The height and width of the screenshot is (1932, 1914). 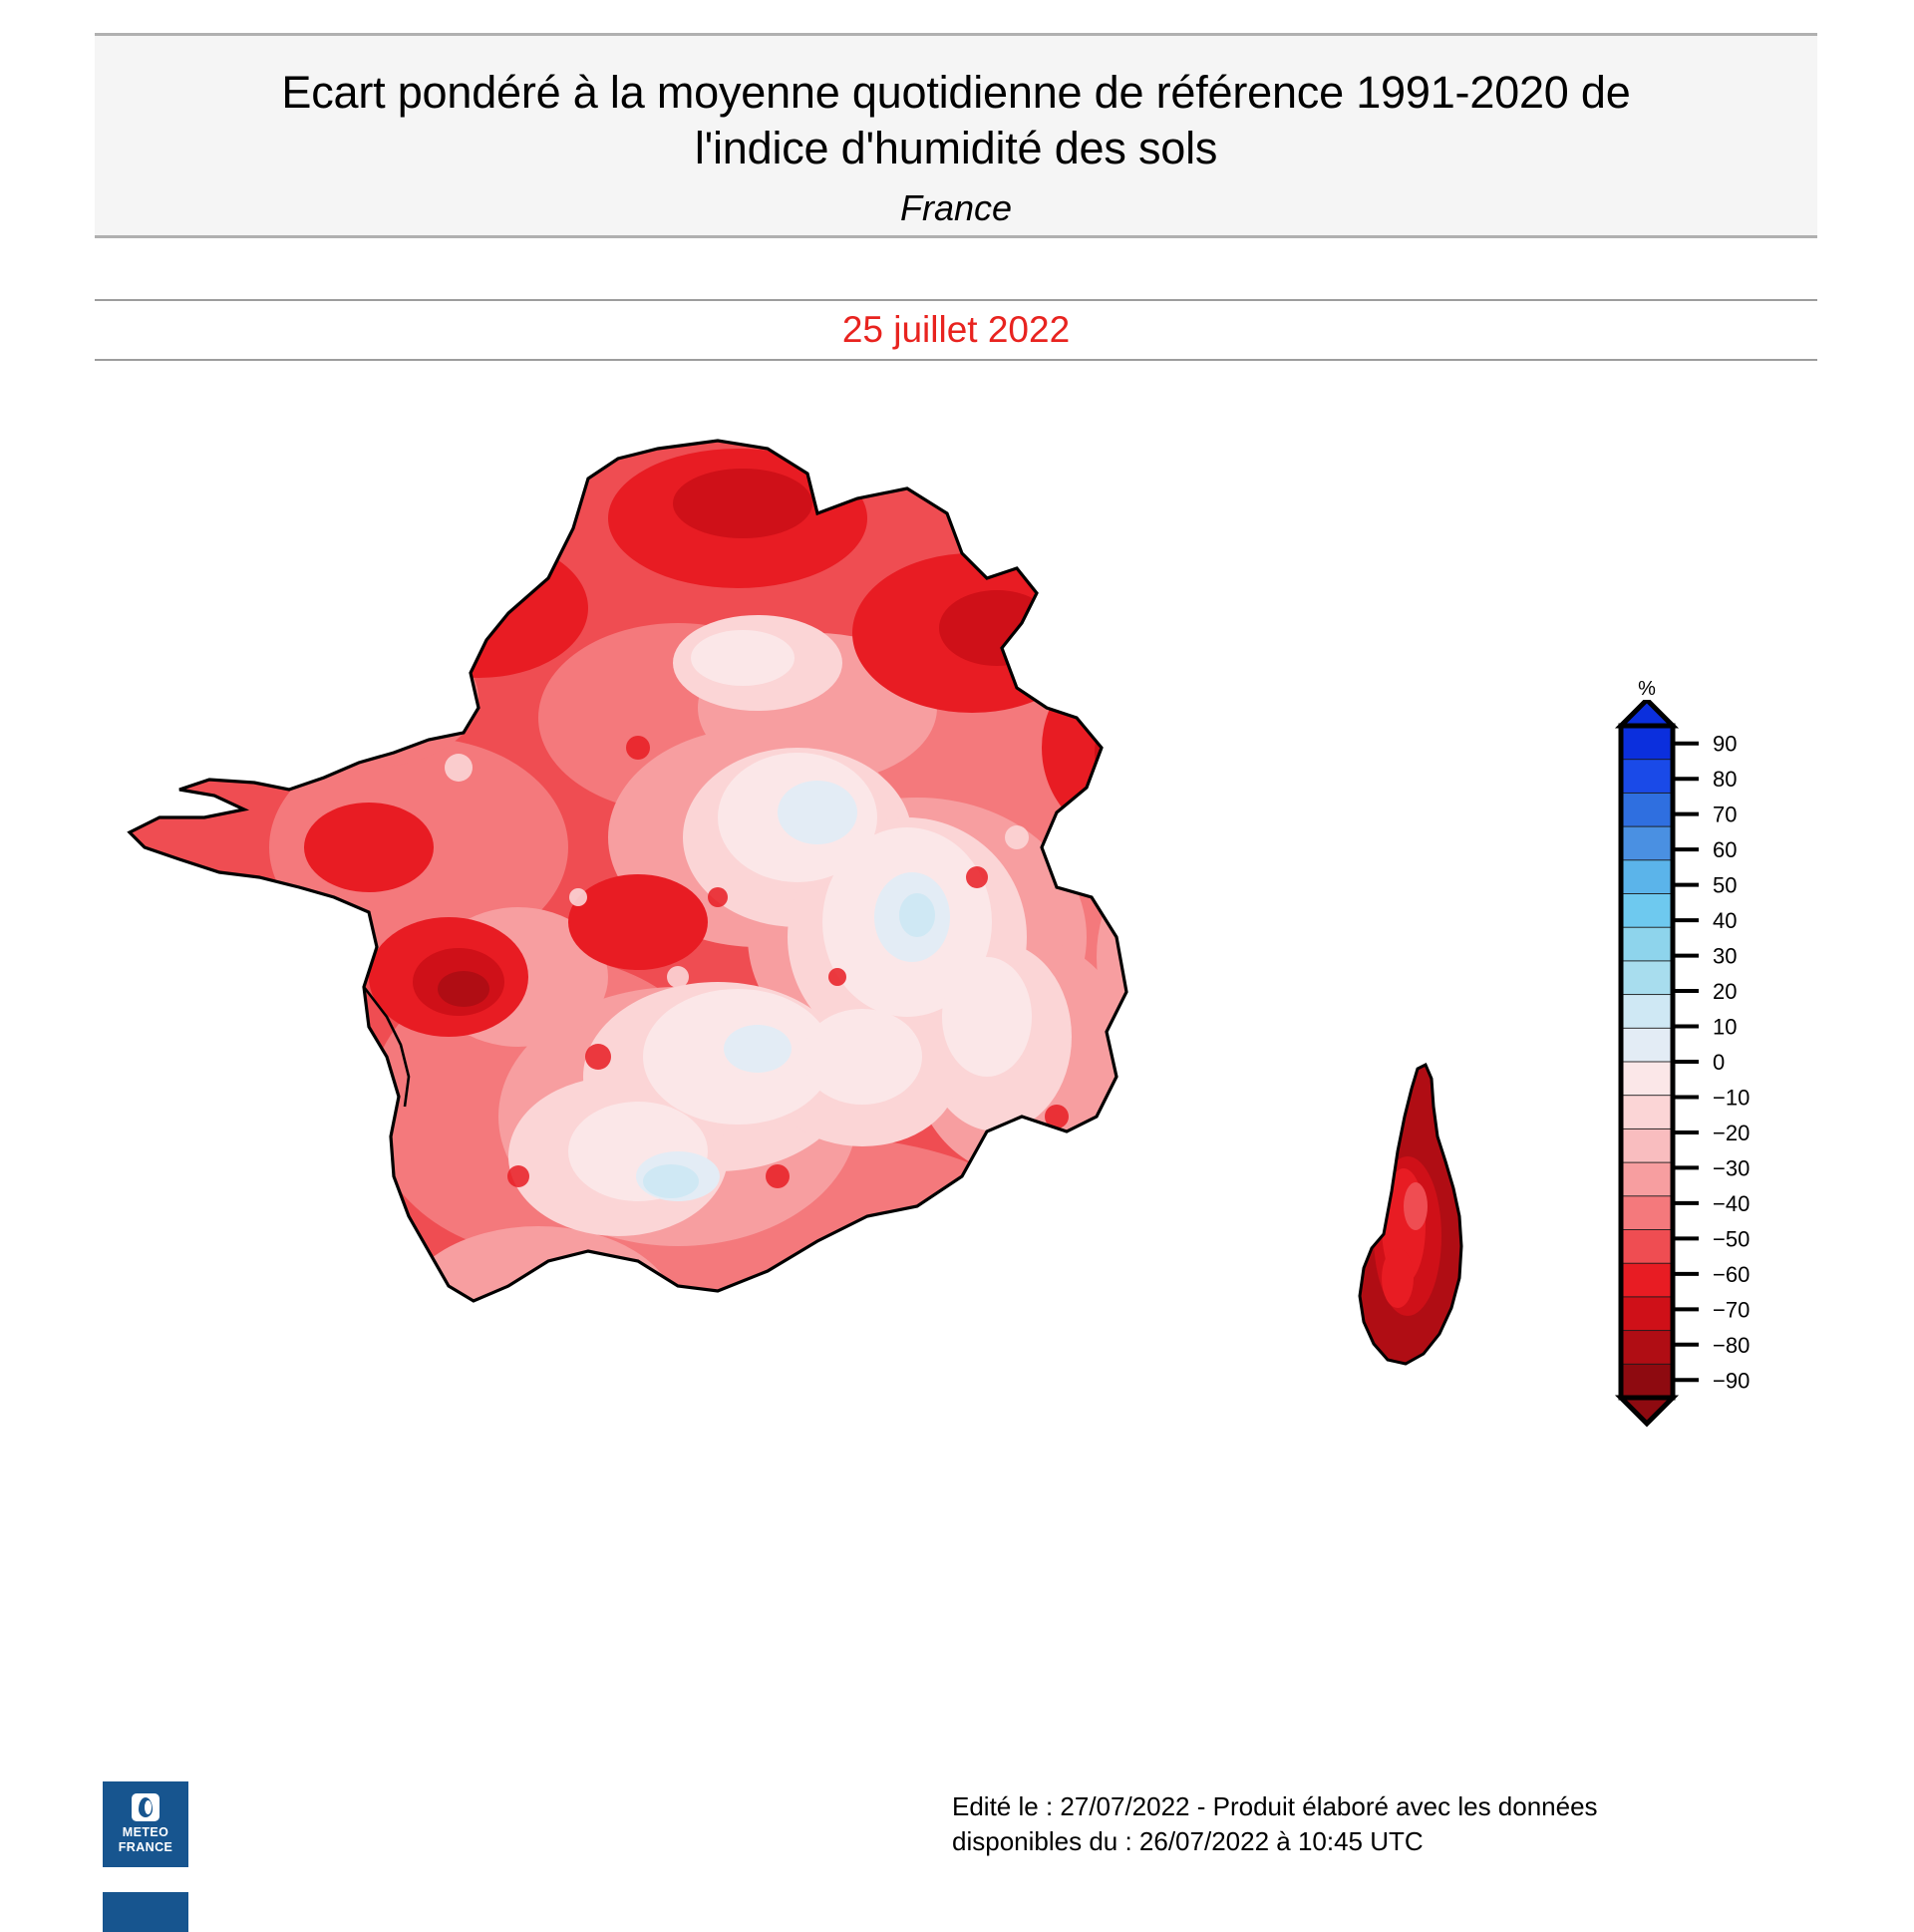 What do you see at coordinates (1731, 1274) in the screenshot?
I see `colorbar-tick-label: −60` at bounding box center [1731, 1274].